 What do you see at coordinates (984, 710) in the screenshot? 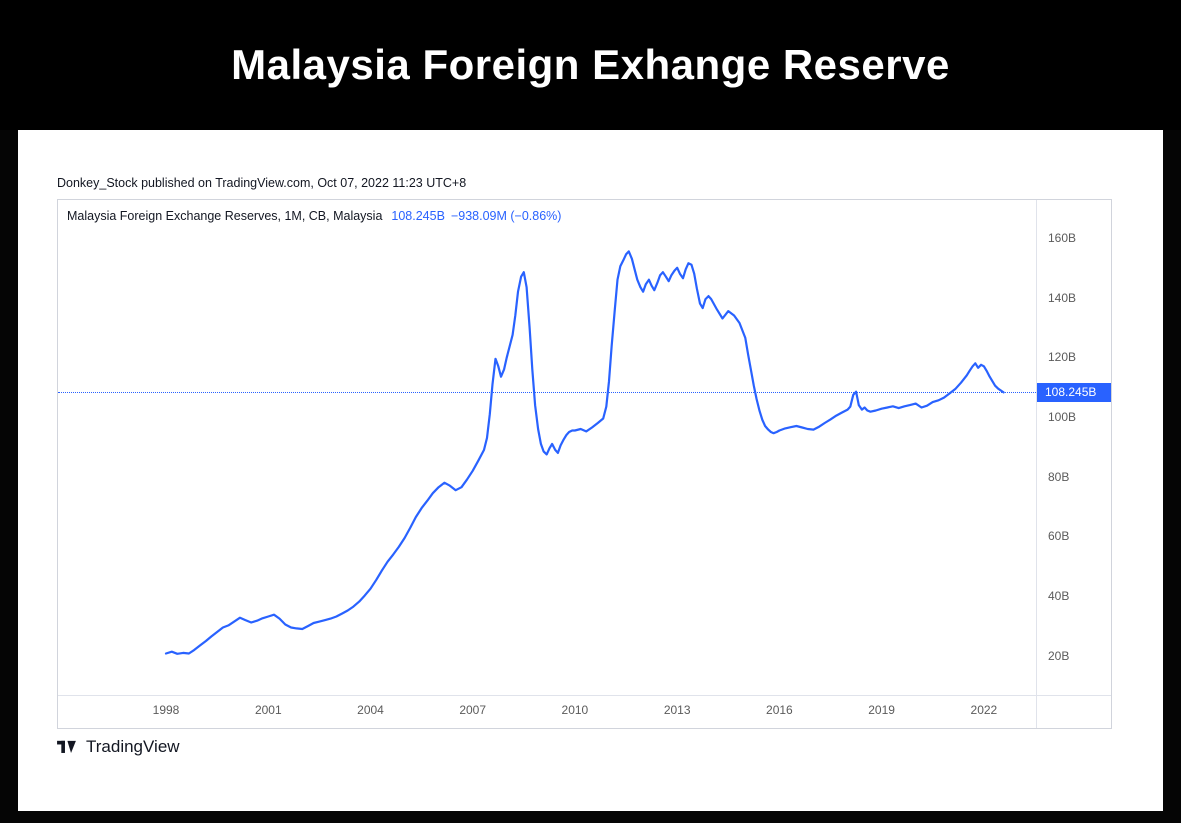
I see `time-axis-label: 2022` at bounding box center [984, 710].